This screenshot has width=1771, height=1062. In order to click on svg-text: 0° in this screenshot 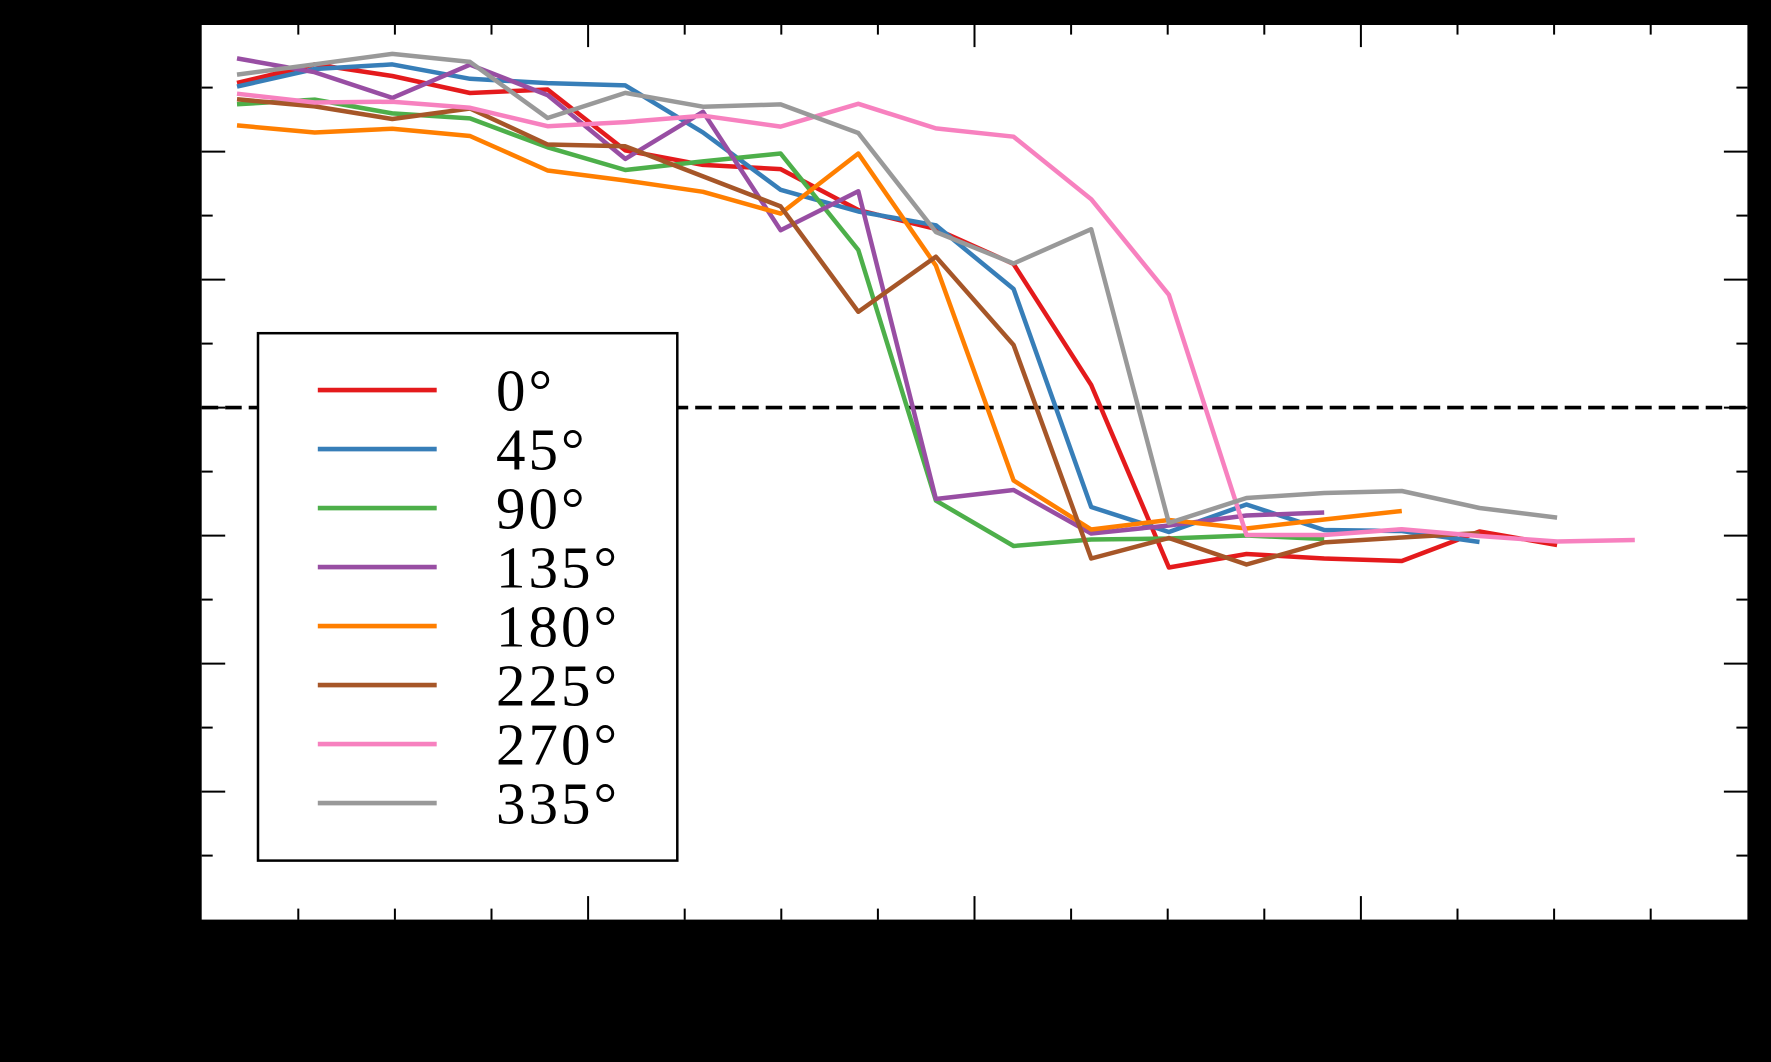, I will do `click(525, 390)`.